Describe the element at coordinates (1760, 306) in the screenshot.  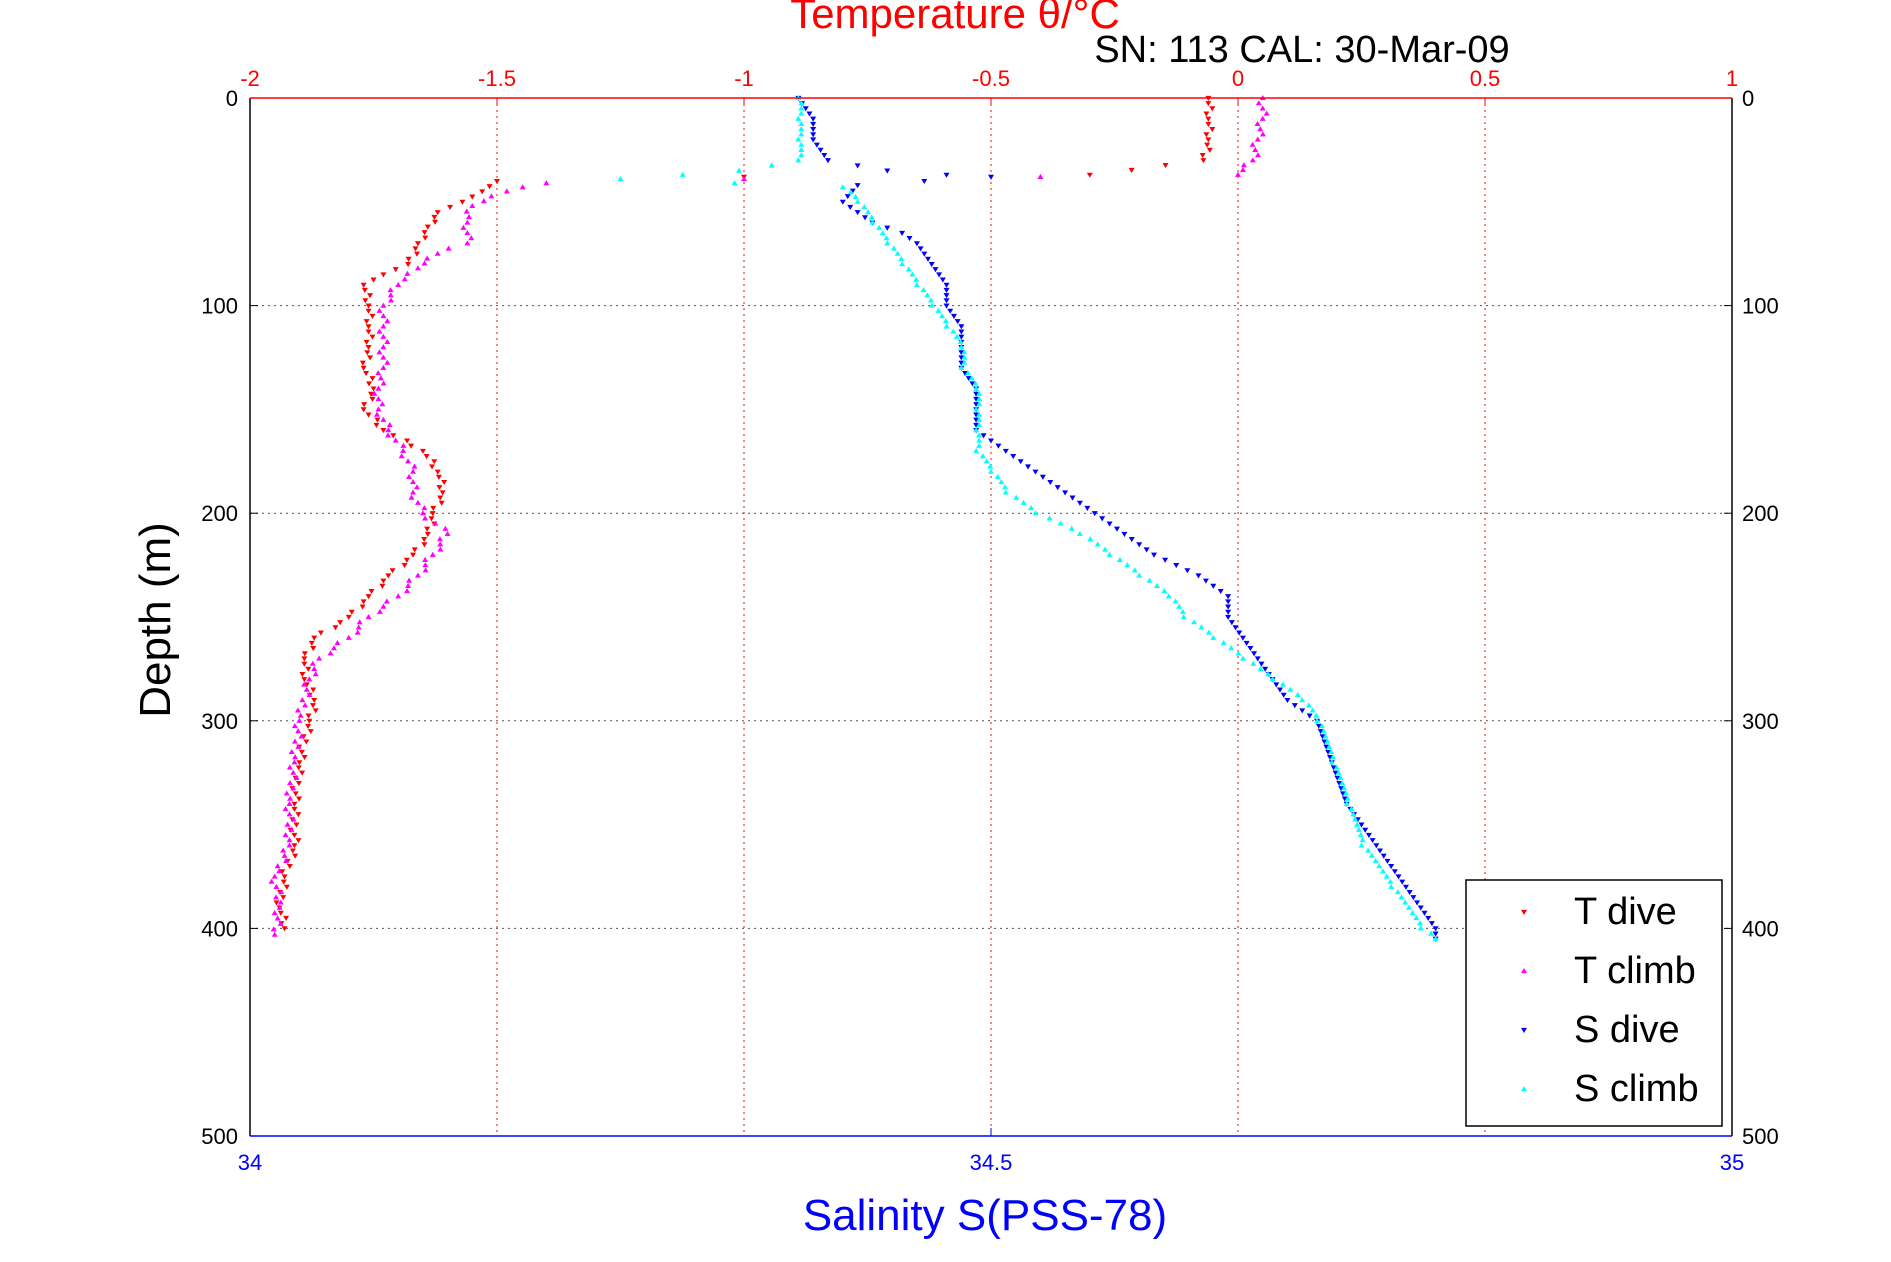
I see `right-axis-tick-label: 100` at that location.